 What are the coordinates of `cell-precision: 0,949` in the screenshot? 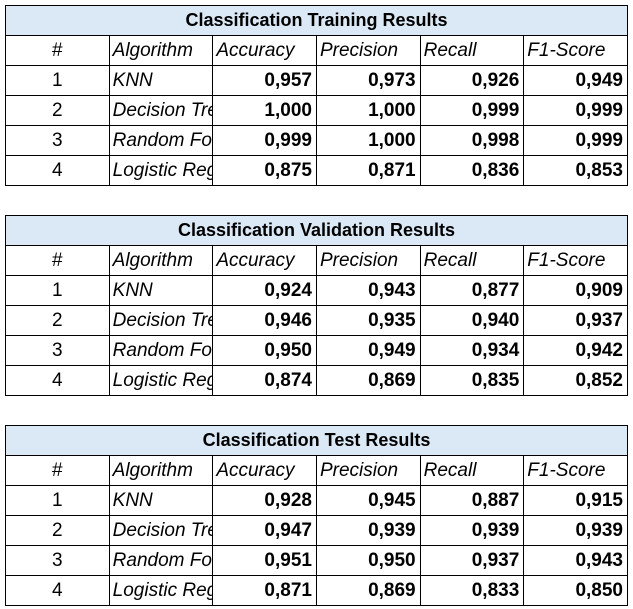 It's located at (368, 350).